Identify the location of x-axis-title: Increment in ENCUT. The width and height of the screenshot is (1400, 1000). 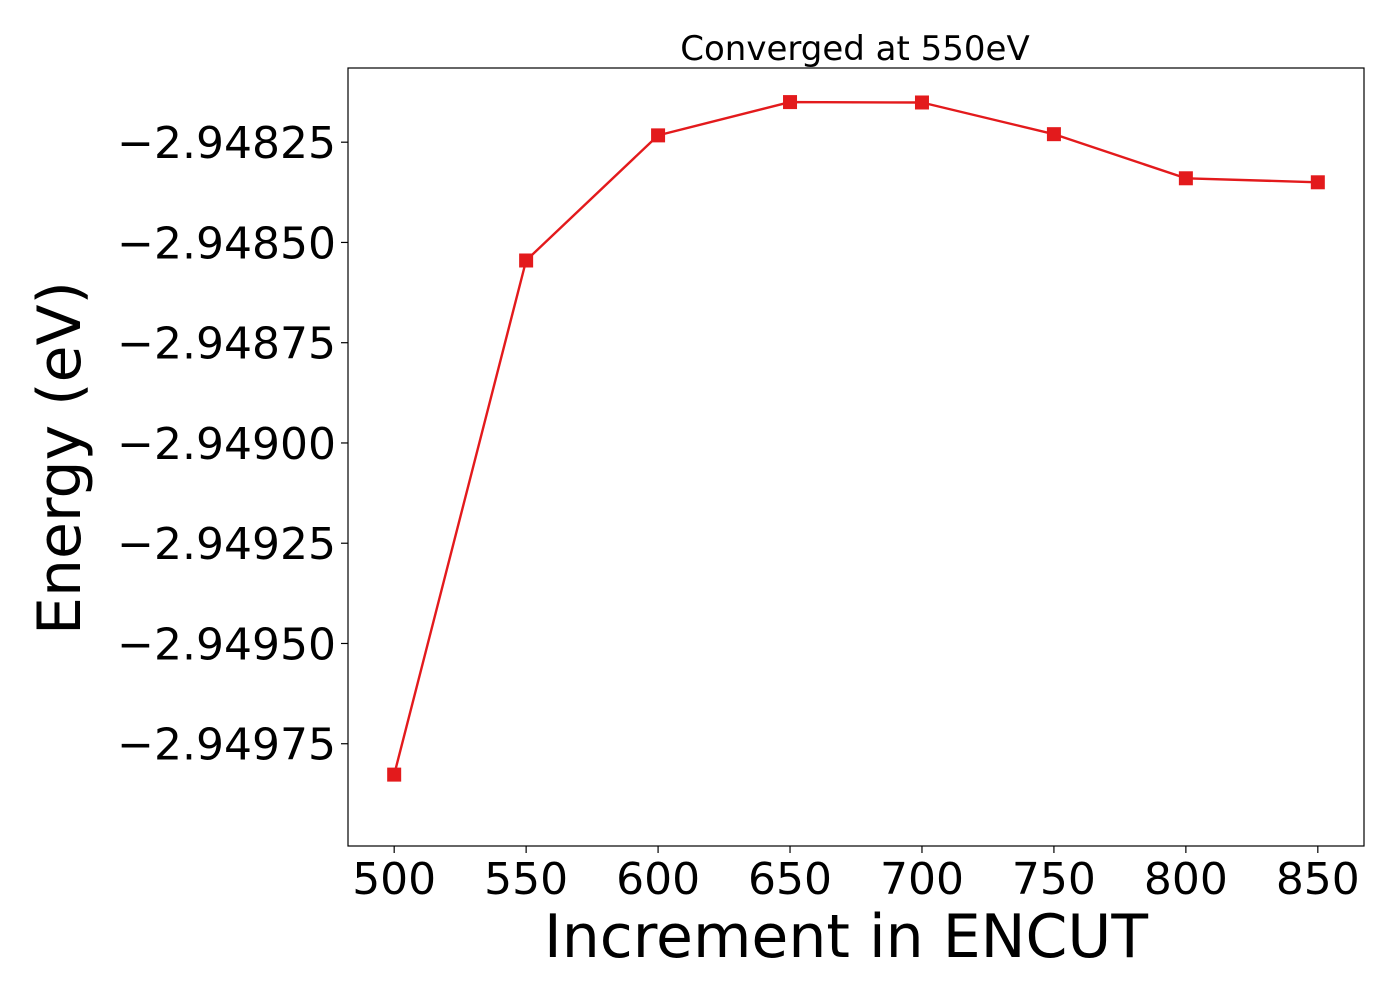
(846, 937).